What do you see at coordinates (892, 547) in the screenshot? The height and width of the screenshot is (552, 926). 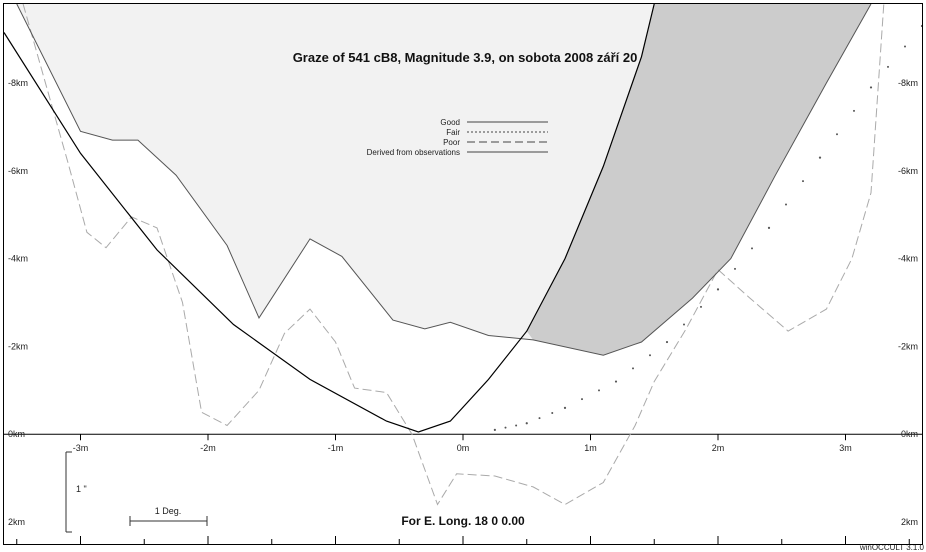 I see `version-label: winOCCULT 3.1.0` at bounding box center [892, 547].